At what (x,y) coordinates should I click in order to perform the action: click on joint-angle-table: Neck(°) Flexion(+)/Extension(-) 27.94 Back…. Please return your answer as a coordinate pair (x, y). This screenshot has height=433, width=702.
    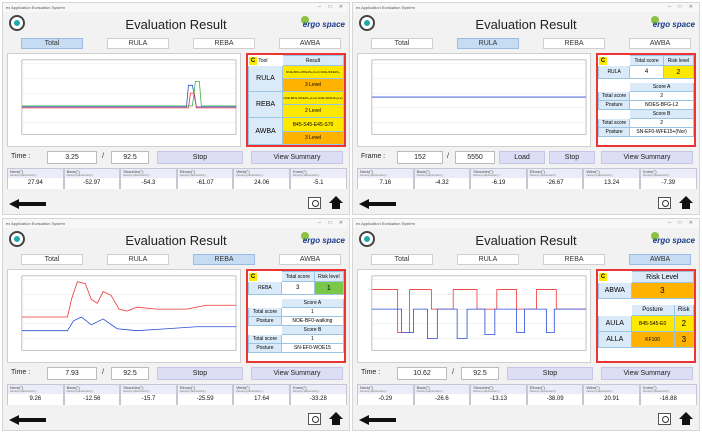
    Looking at the image, I should click on (177, 178).